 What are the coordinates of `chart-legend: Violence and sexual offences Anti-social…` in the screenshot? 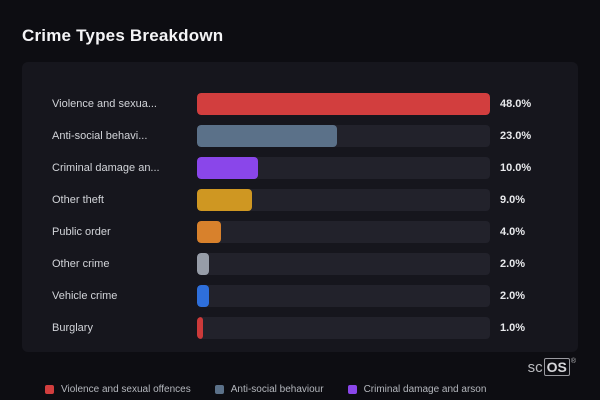 It's located at (300, 389).